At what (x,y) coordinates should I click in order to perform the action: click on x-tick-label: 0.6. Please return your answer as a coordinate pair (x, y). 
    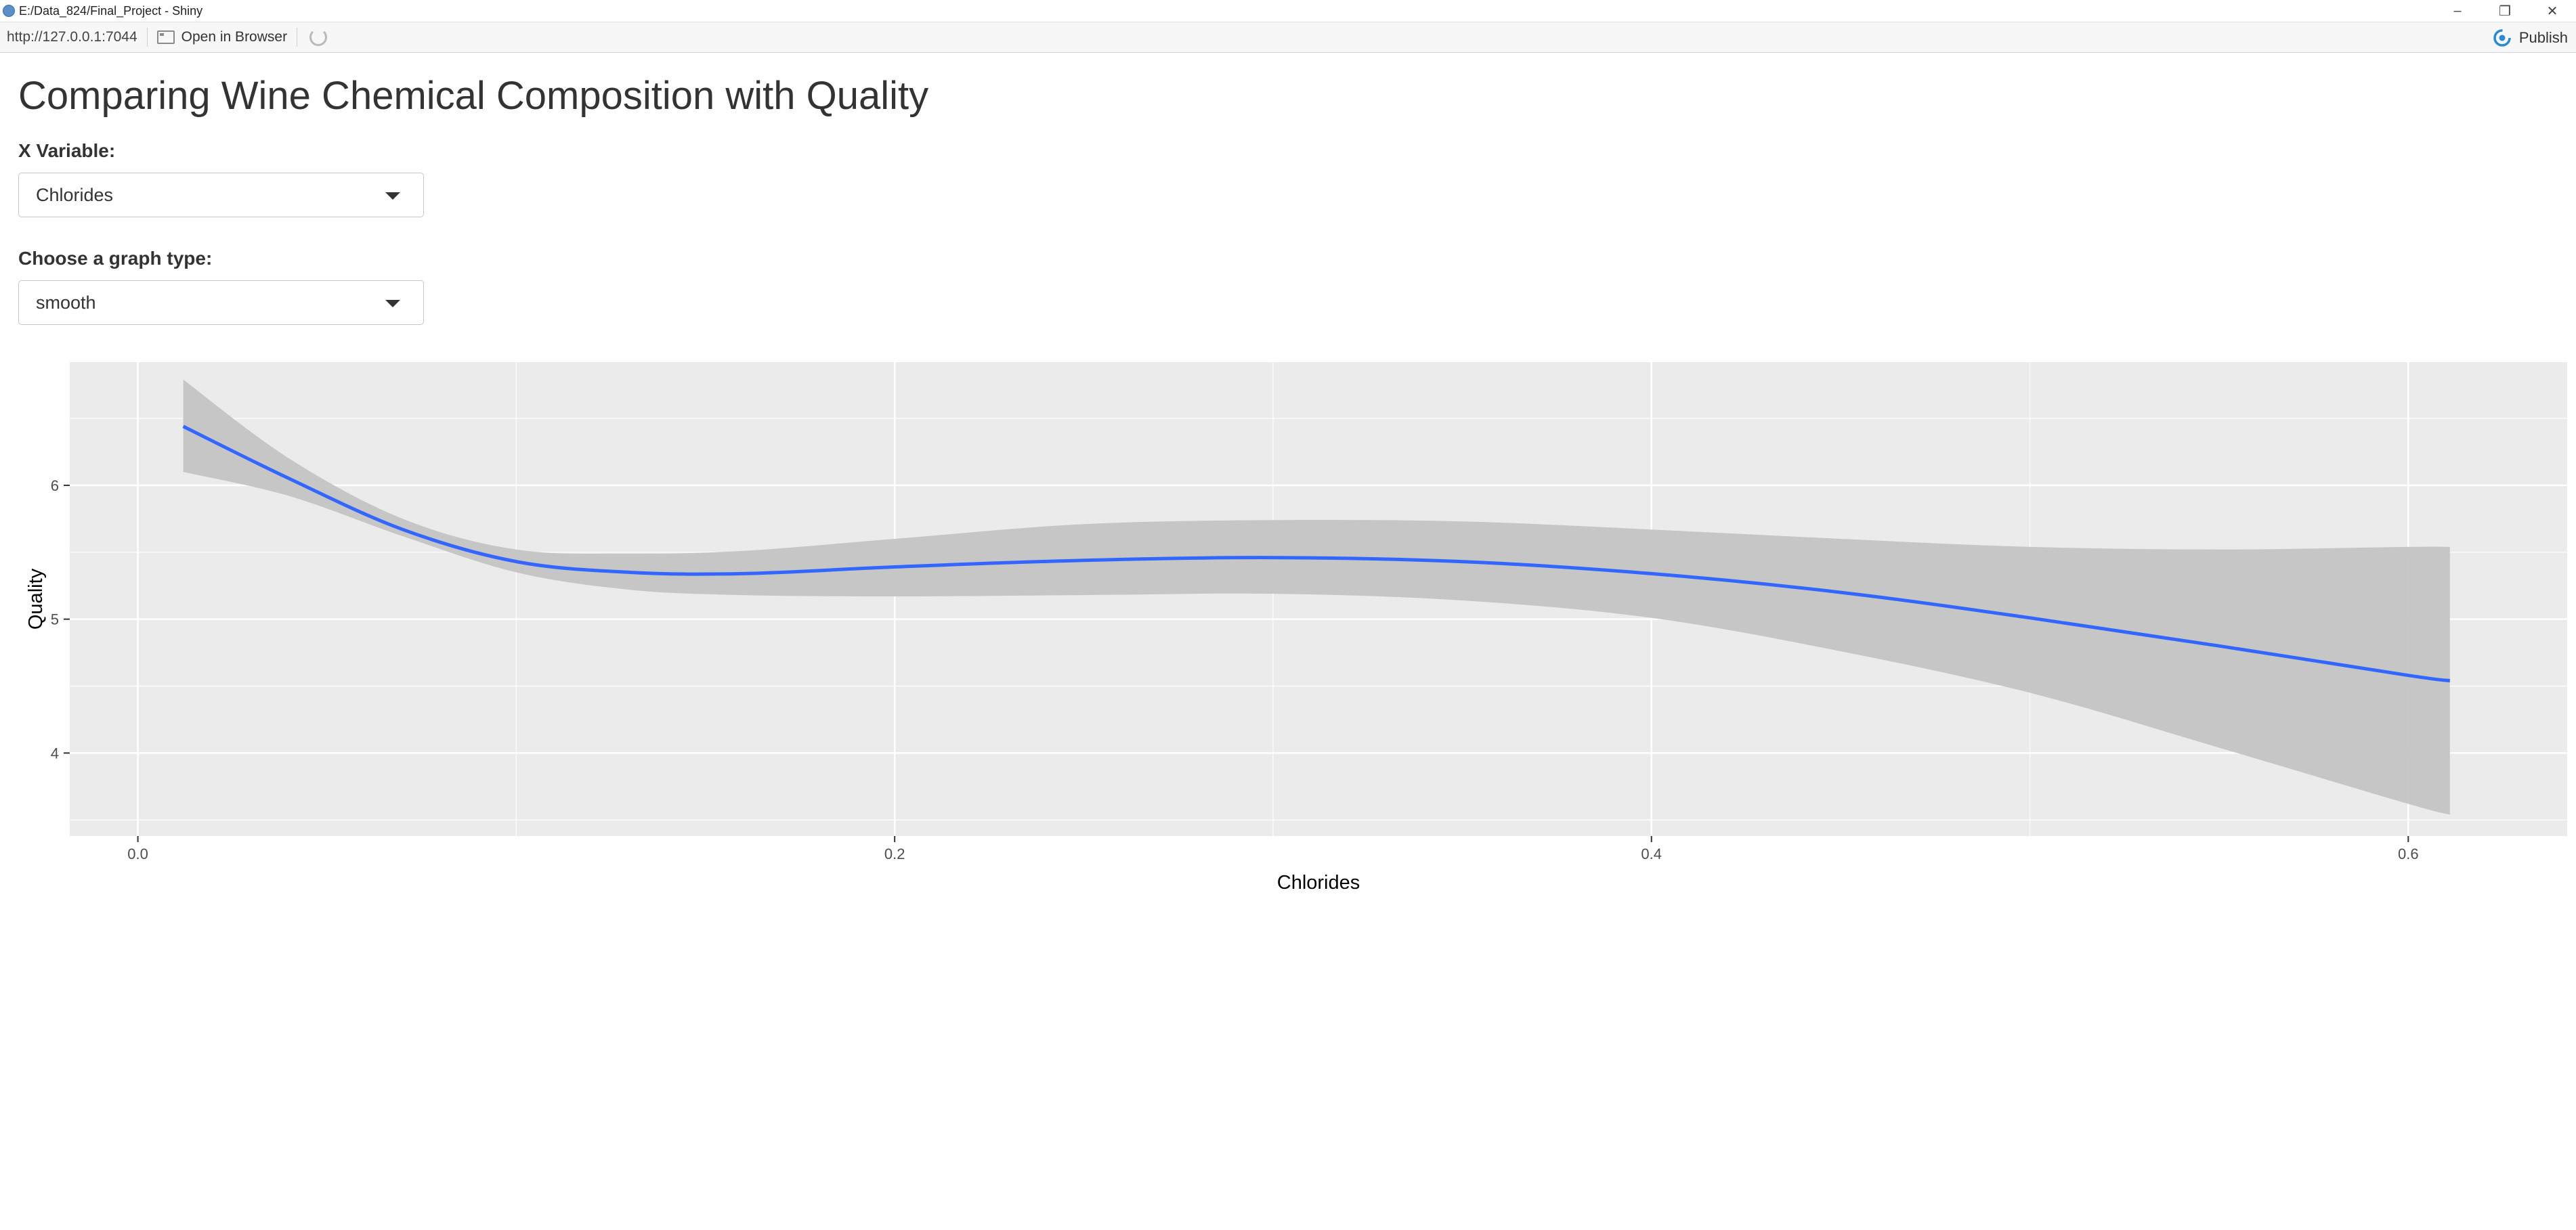
    Looking at the image, I should click on (2408, 853).